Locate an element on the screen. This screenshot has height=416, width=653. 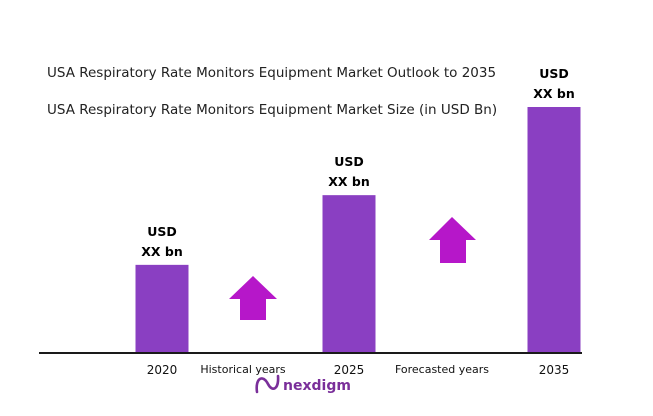
bar-label-value-2020: XX bn is located at coordinates (161, 251).